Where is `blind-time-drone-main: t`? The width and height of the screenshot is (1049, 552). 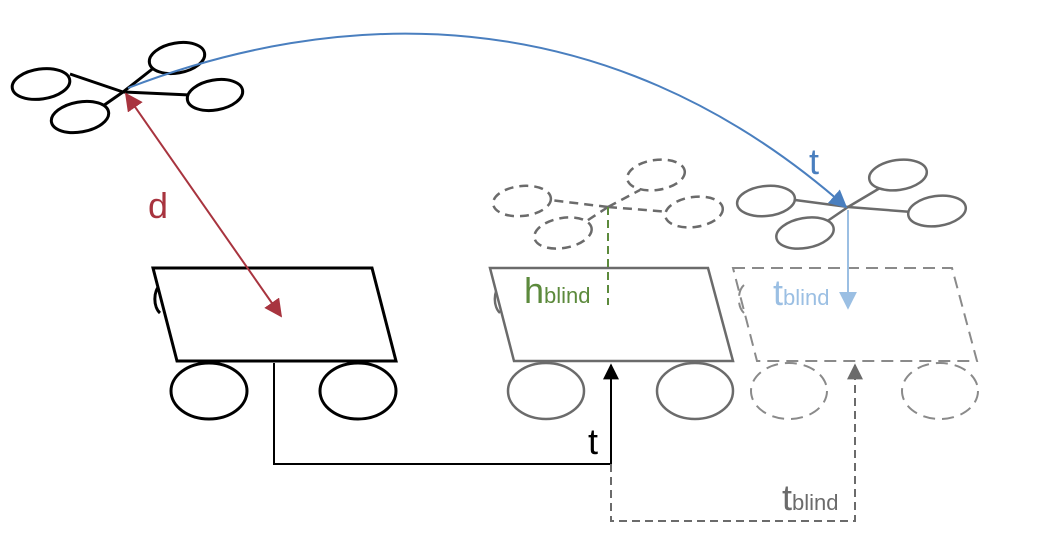 blind-time-drone-main: t is located at coordinates (778, 292).